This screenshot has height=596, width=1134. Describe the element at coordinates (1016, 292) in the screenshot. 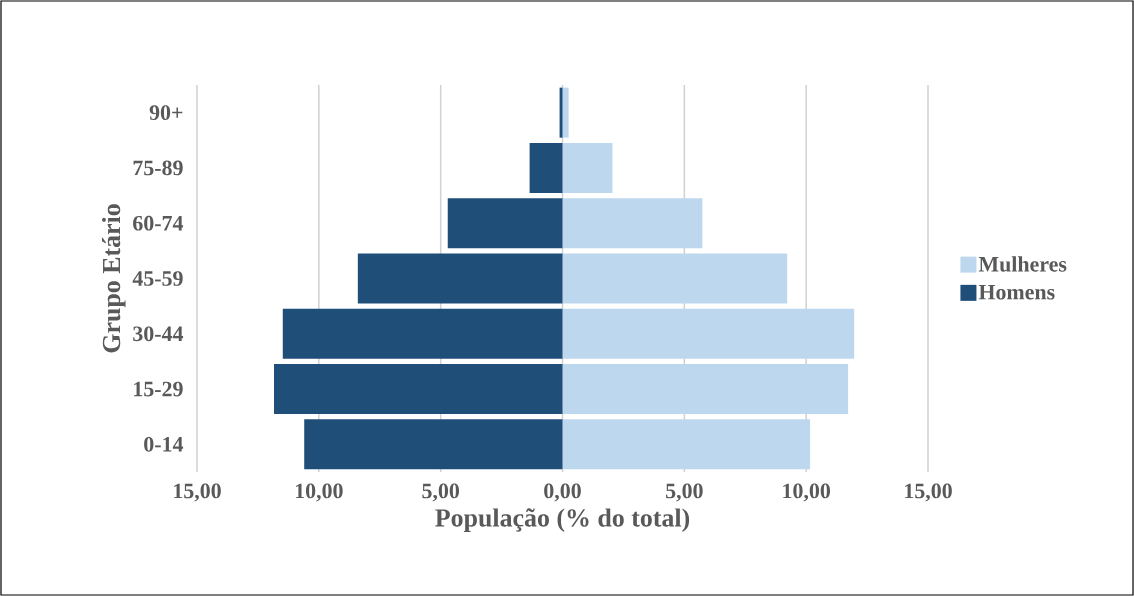

I see `legend-label: Homens` at that location.